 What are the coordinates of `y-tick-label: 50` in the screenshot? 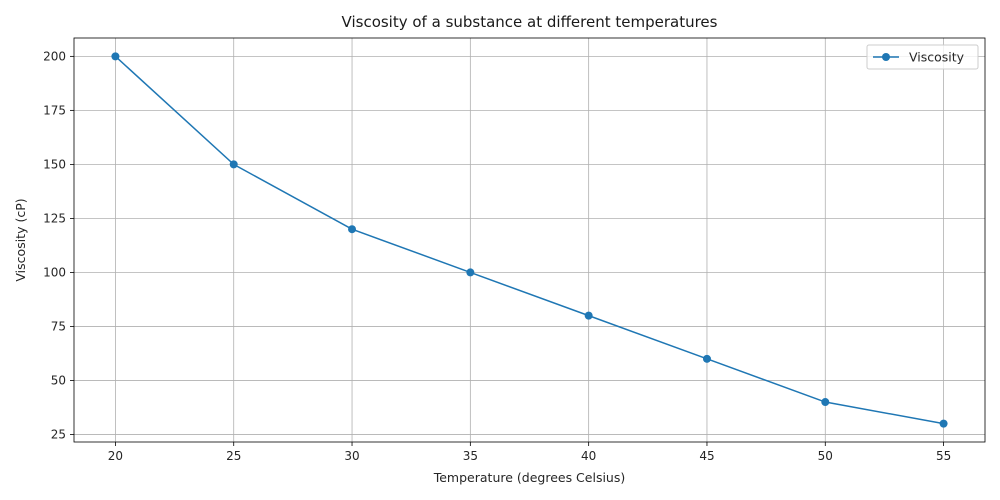 It's located at (58, 380).